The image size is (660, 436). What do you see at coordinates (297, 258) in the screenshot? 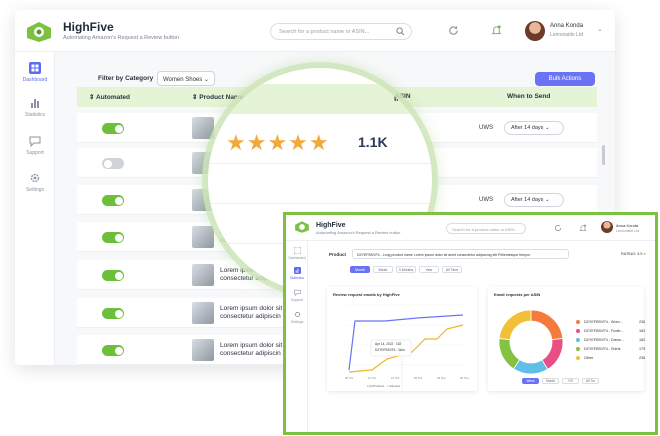
I see `inset-nav-label: Dashboard` at bounding box center [297, 258].